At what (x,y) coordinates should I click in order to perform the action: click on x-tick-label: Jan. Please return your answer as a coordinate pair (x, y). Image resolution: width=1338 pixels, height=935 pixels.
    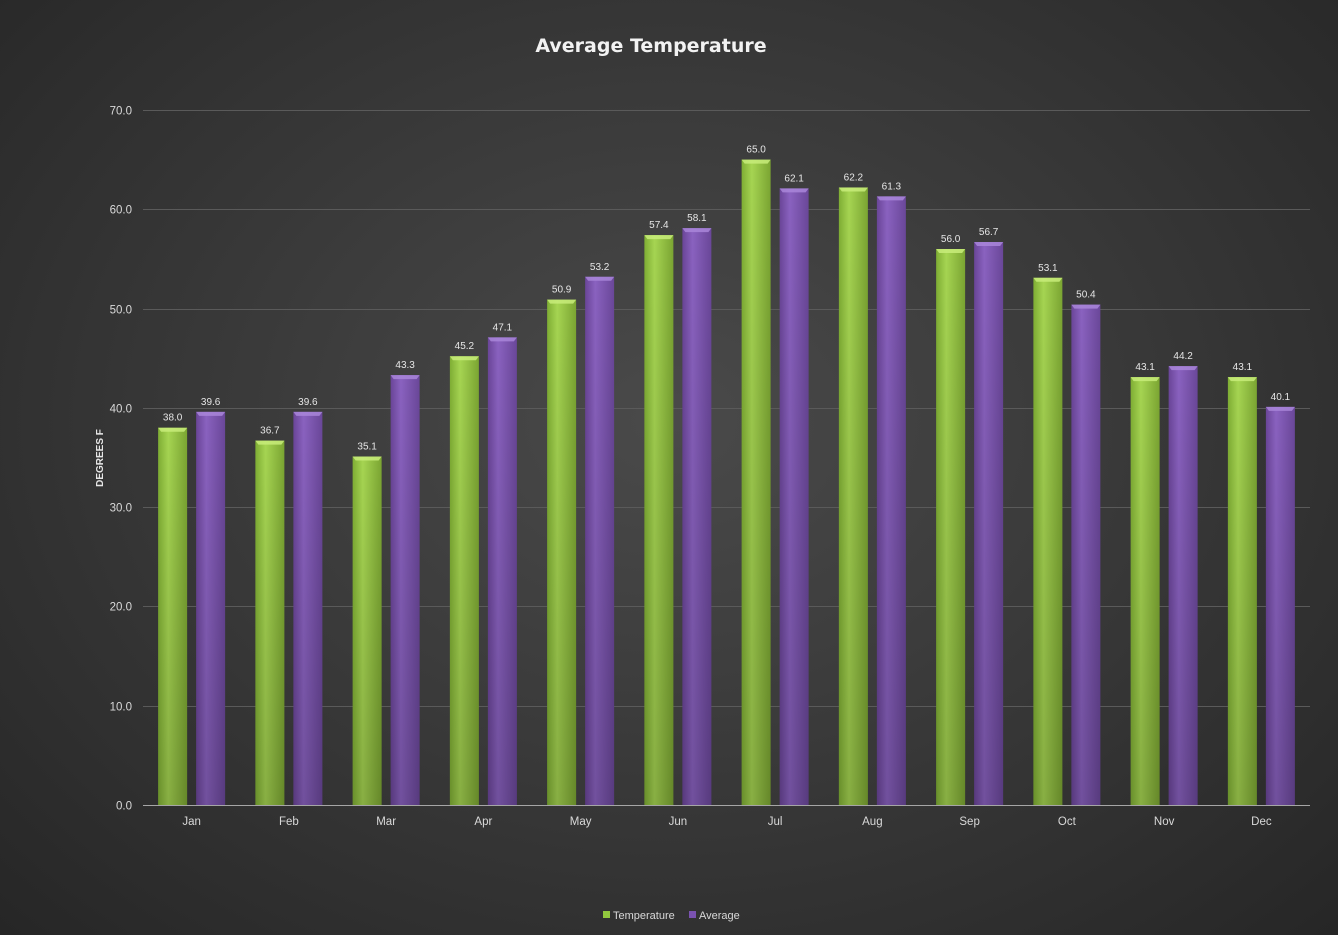
    Looking at the image, I should click on (191, 822).